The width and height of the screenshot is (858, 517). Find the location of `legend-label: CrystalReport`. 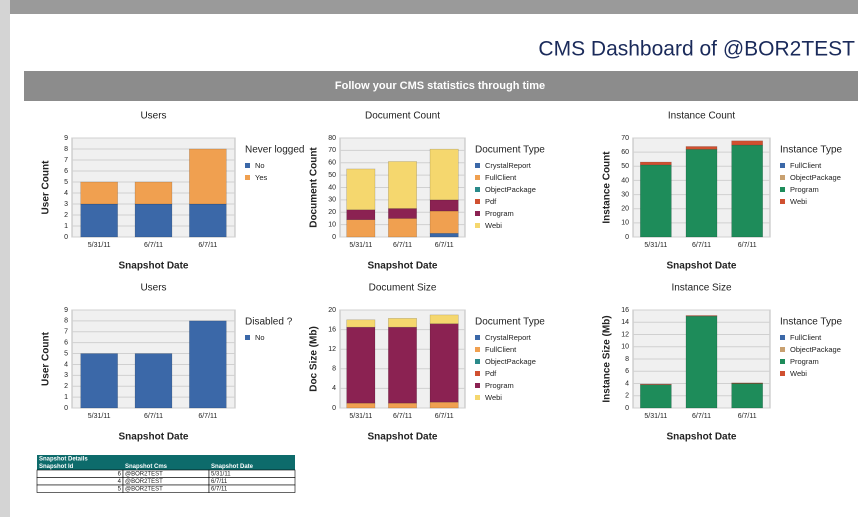

legend-label: CrystalReport is located at coordinates (508, 165).